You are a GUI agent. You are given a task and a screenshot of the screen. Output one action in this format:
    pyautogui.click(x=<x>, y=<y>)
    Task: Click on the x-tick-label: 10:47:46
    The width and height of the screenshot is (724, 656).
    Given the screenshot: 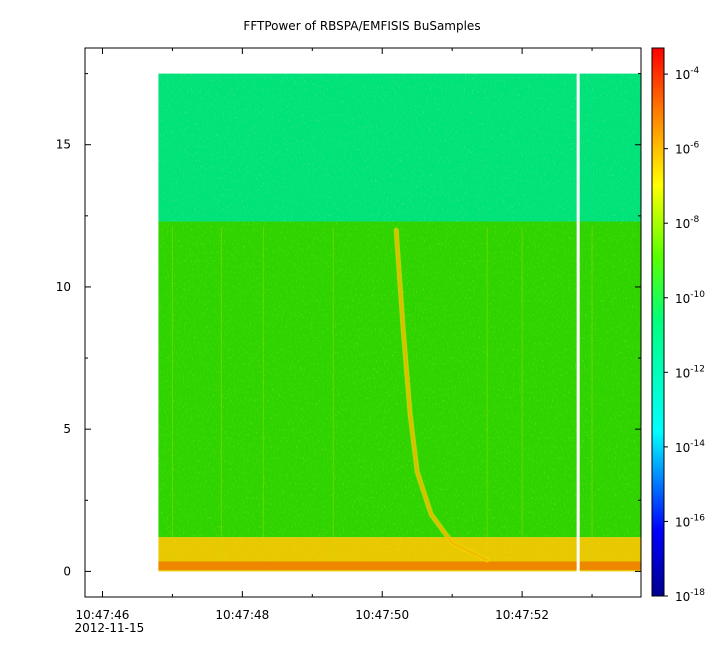 What is the action you would take?
    pyautogui.click(x=103, y=615)
    